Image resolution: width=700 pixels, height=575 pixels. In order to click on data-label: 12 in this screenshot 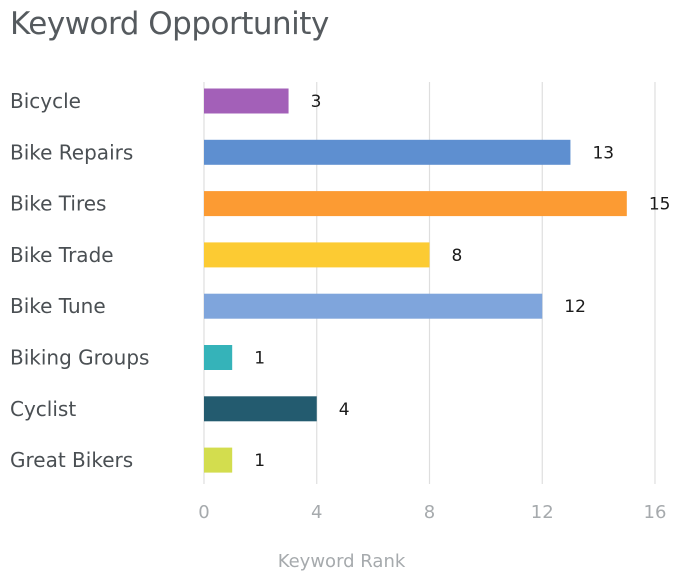, I will do `click(575, 307)`.